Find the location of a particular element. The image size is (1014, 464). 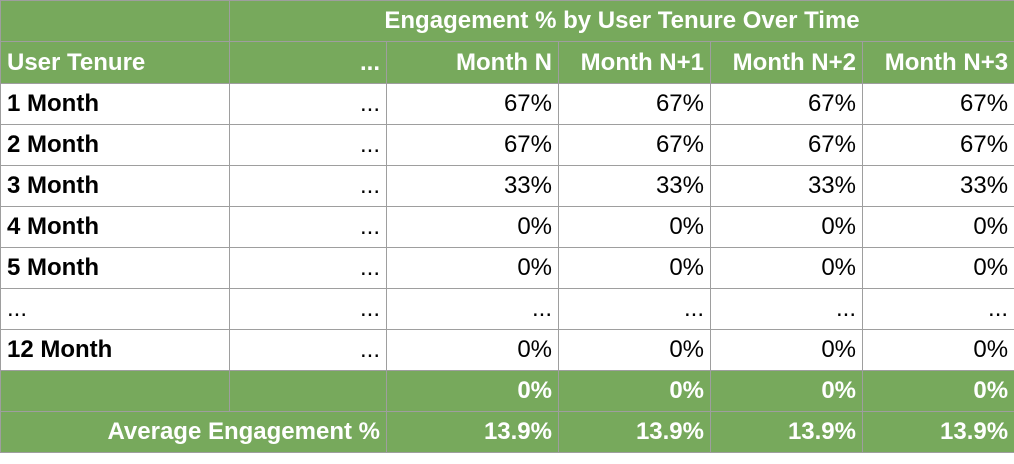

header-month-n2: Month N+2 is located at coordinates (786, 62).